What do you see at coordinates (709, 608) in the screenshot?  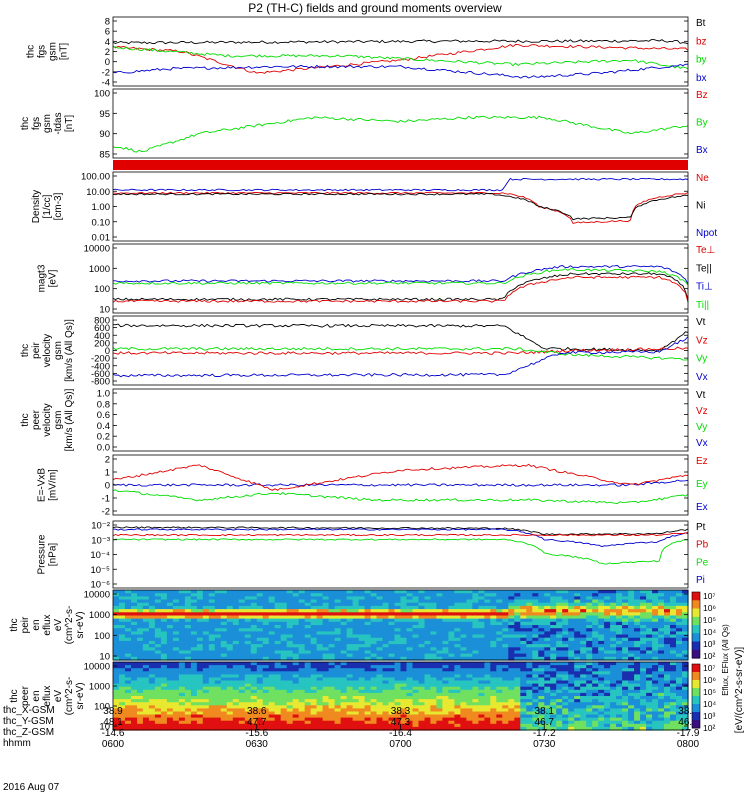 I see `colorbar-tick-label: 10⁶` at bounding box center [709, 608].